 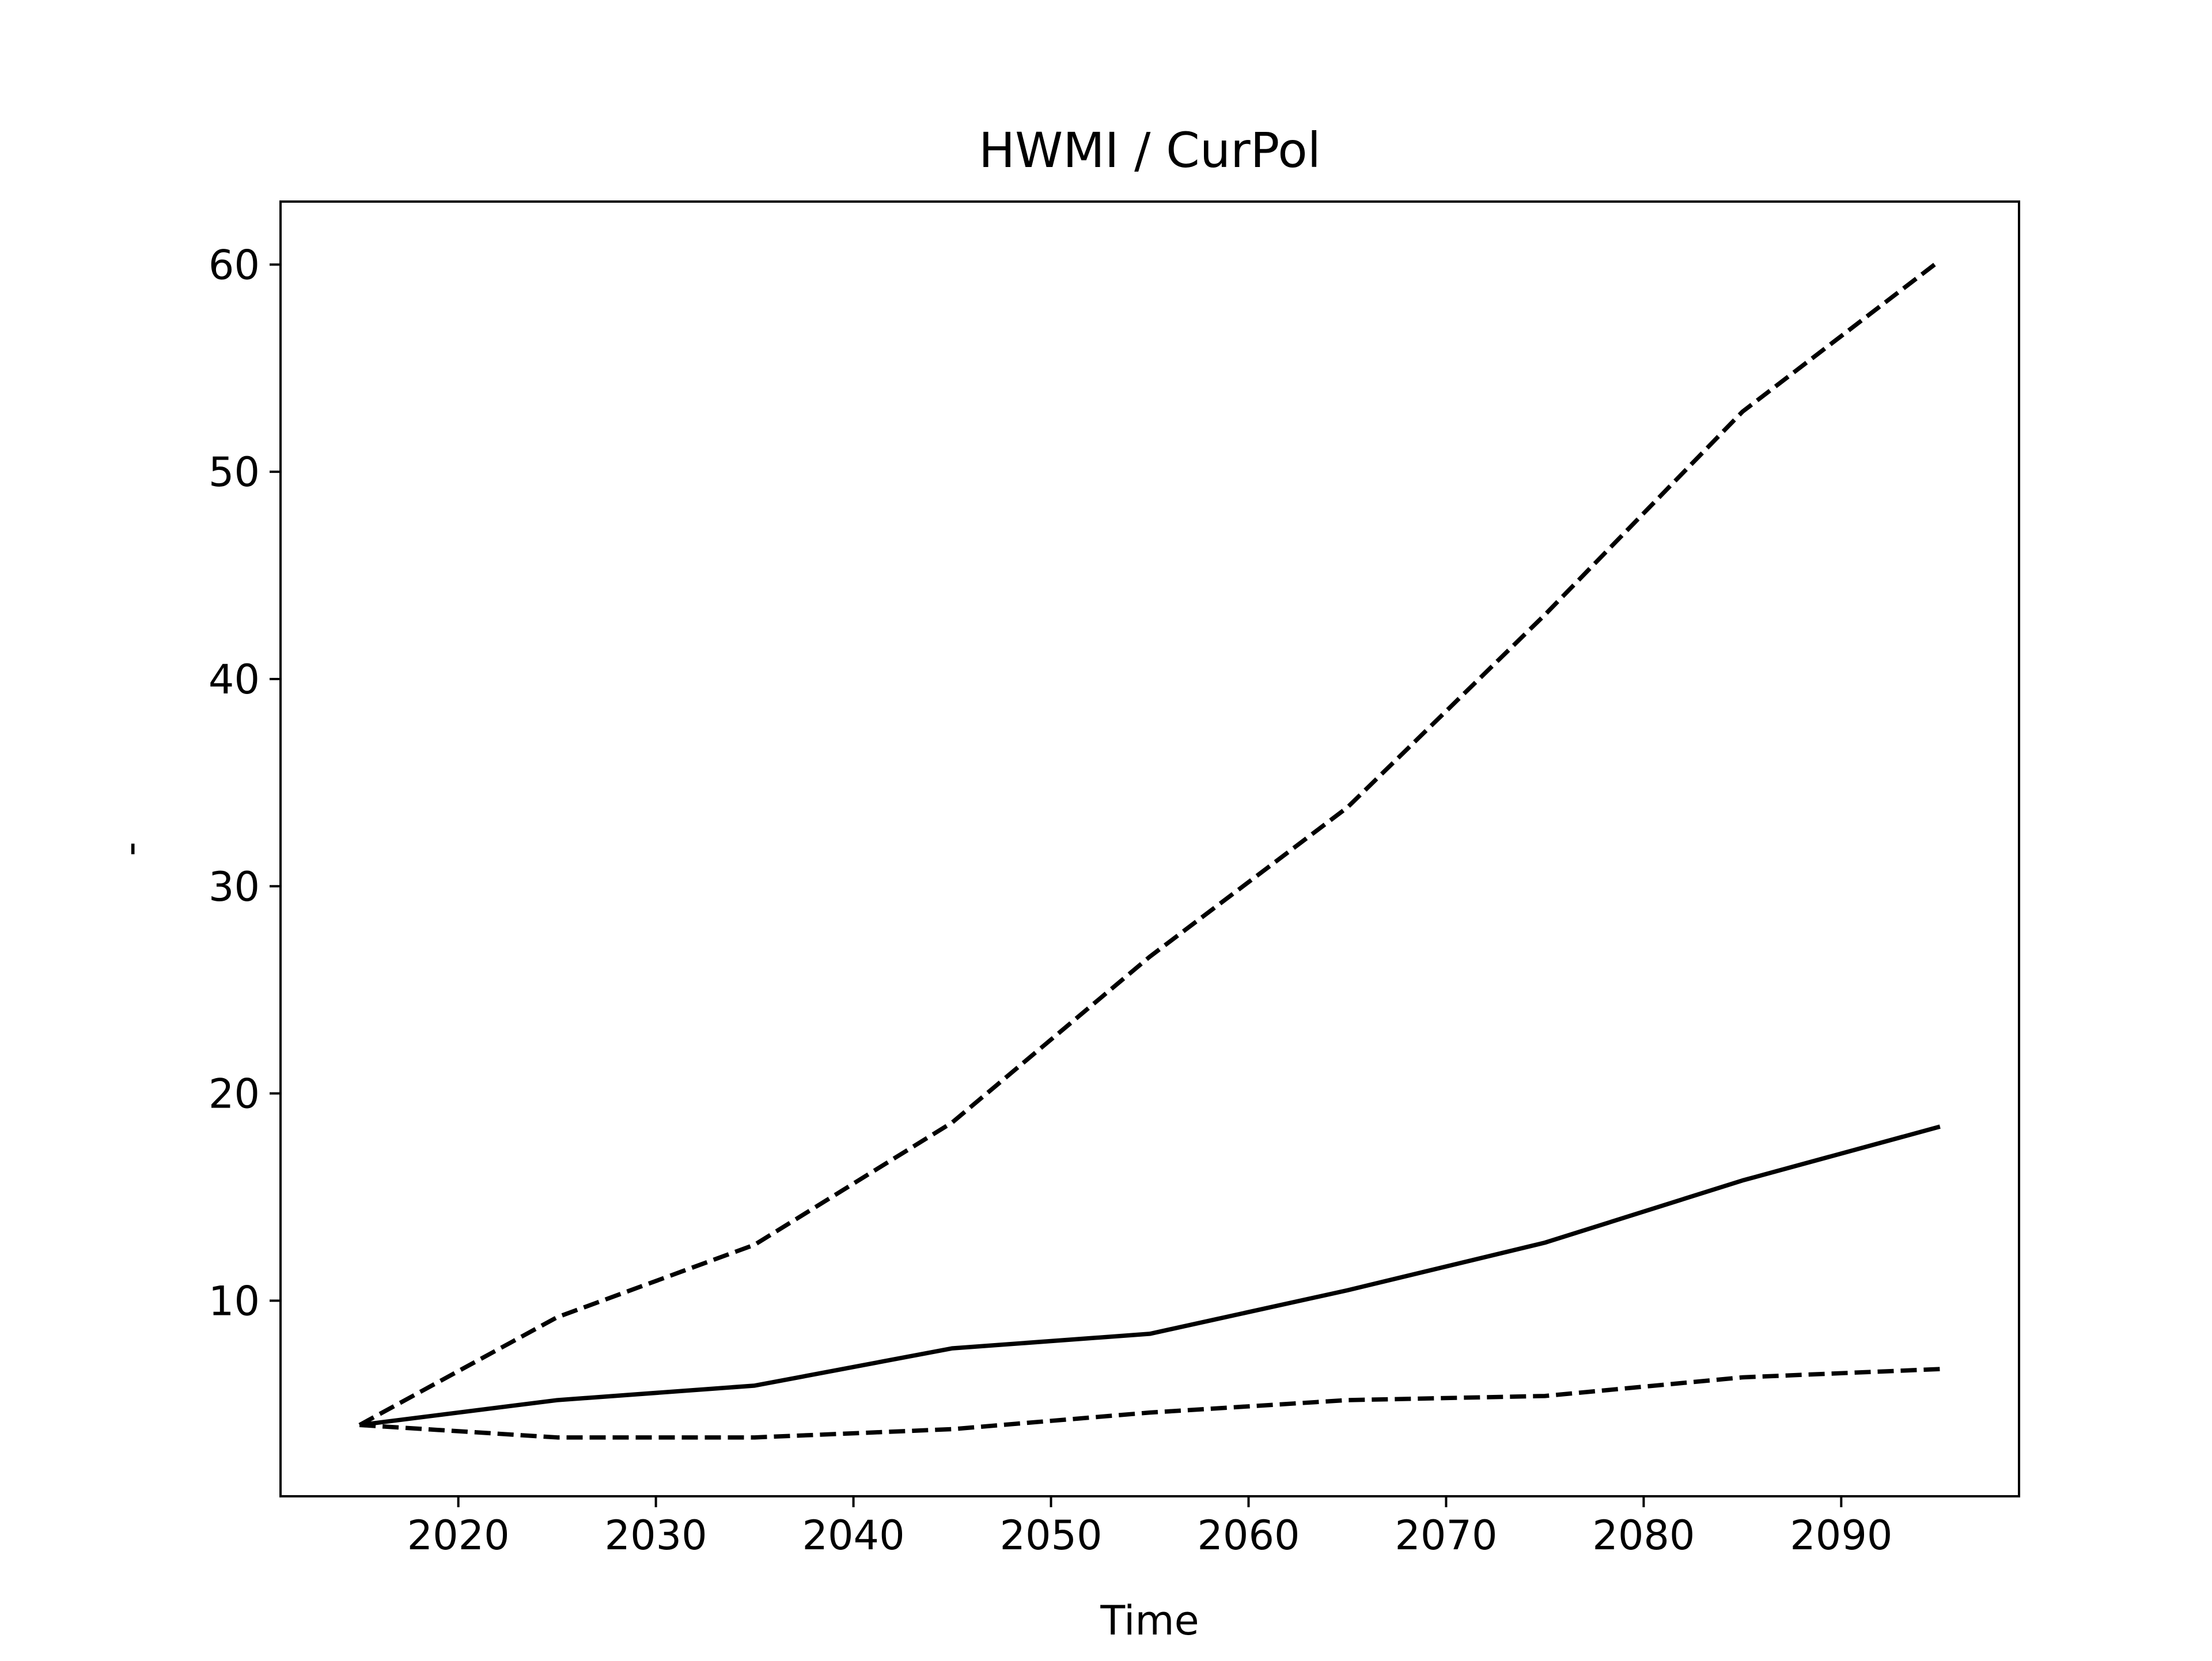 I want to click on y-tick-label: 40, so click(x=234, y=679).